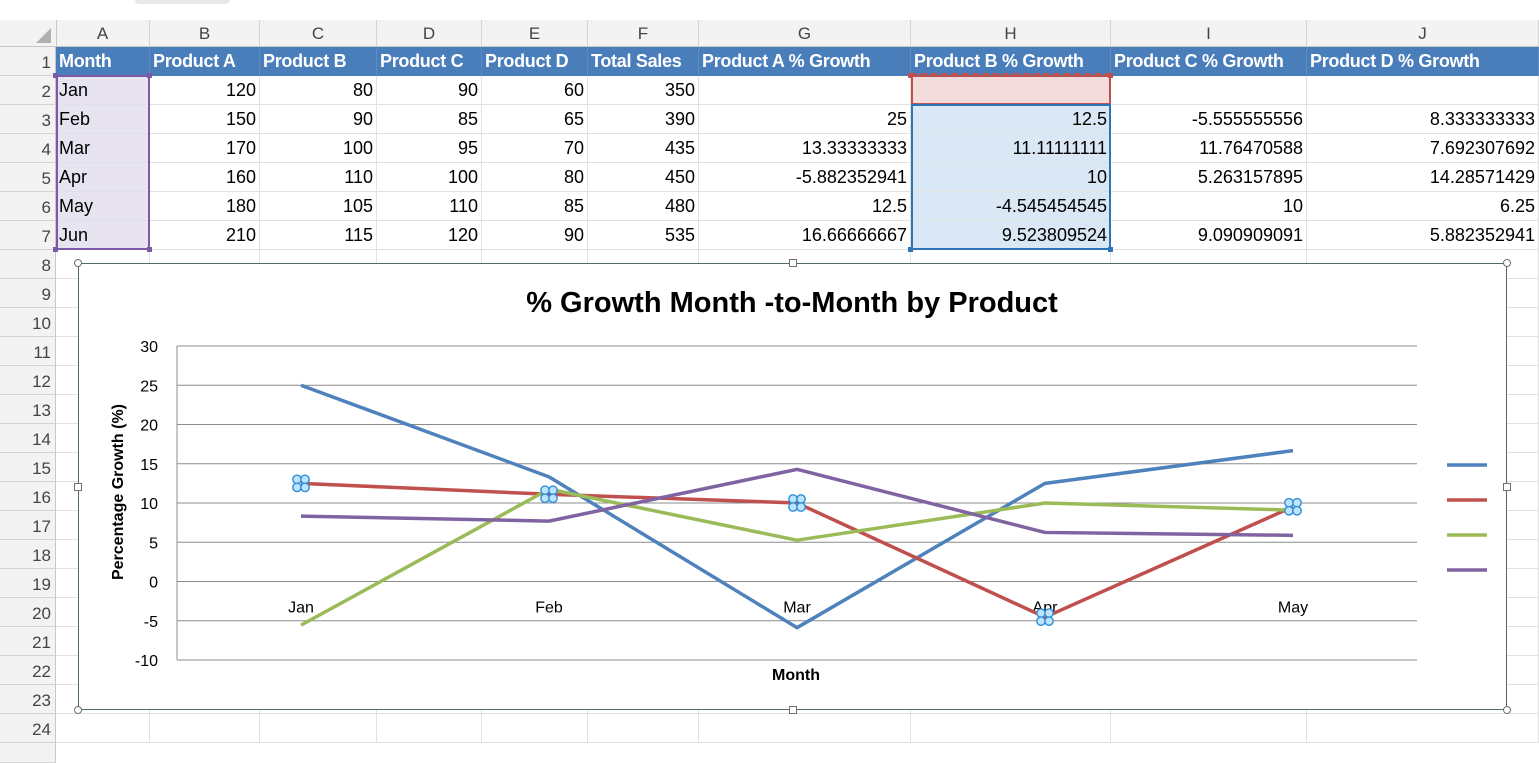 Image resolution: width=1539 pixels, height=763 pixels. Describe the element at coordinates (28, 61) in the screenshot. I see `row-header-1: 1` at that location.